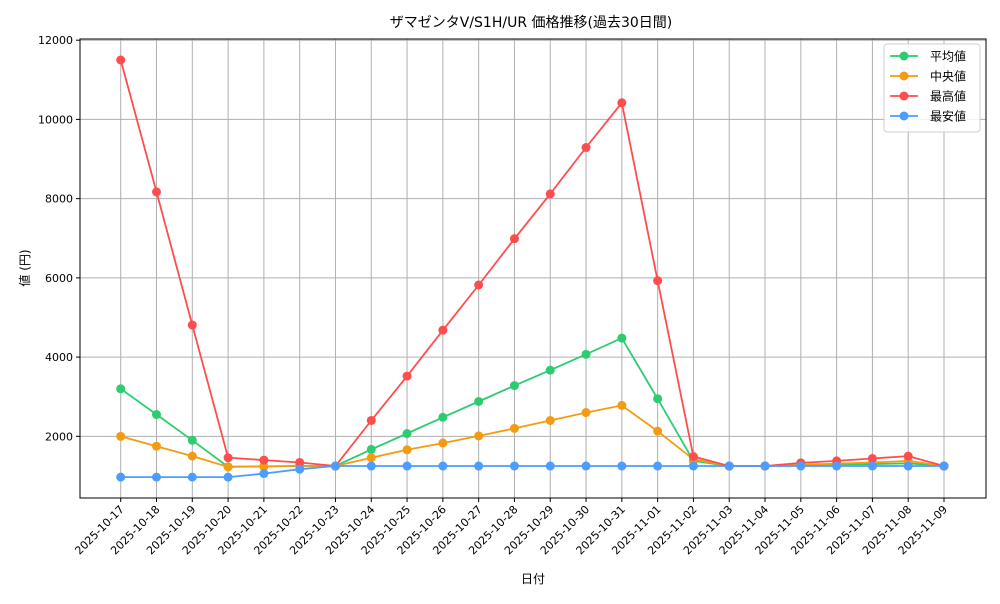 The width and height of the screenshot is (1000, 604). I want to click on legend-label: 最高値, so click(948, 96).